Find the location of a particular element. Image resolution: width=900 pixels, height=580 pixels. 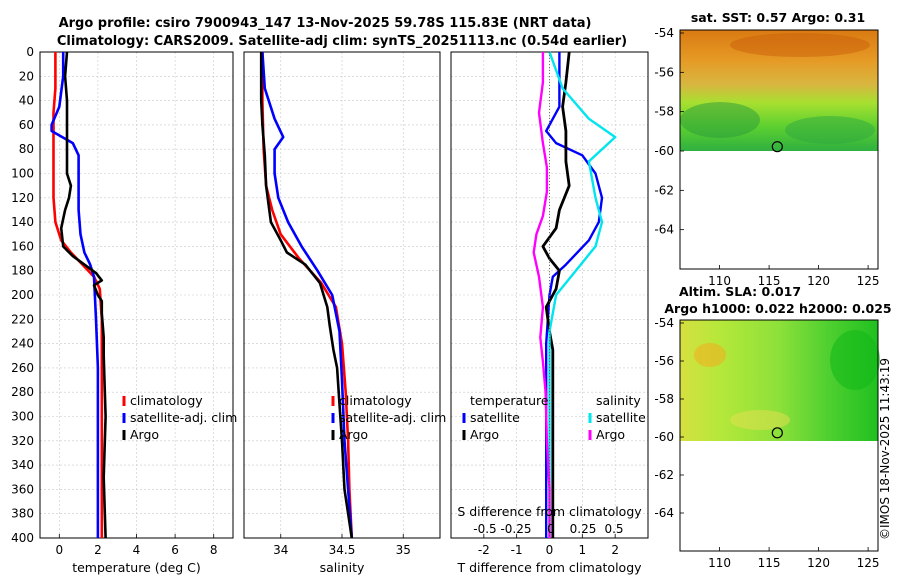

x-tick-label: 34.5 is located at coordinates (342, 550).